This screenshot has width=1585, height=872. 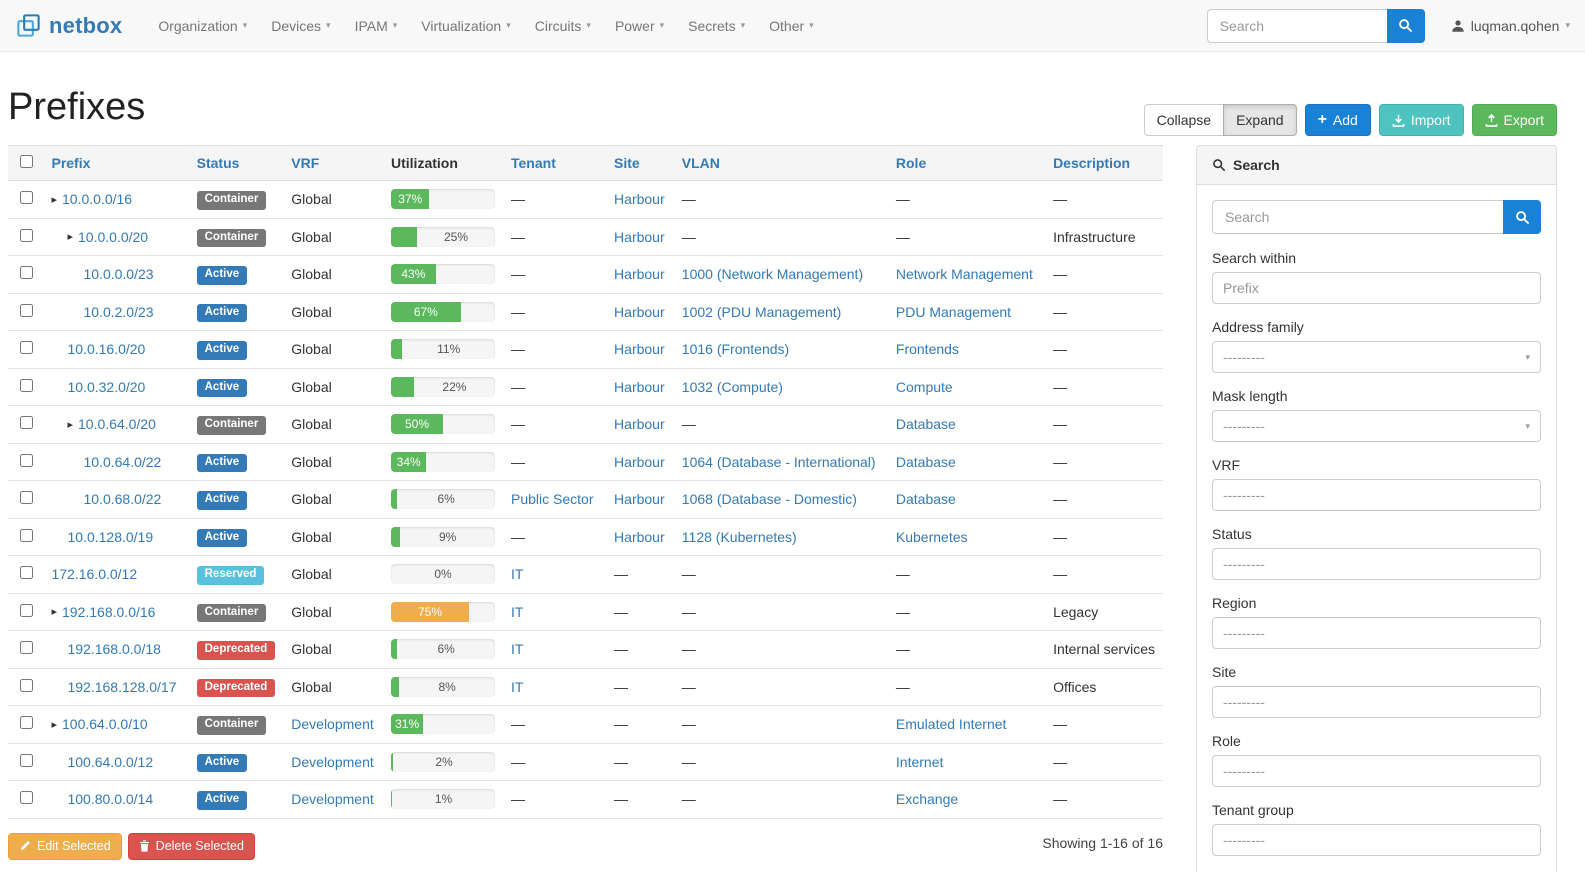 I want to click on col-header-tenant: Tenant, so click(x=555, y=163).